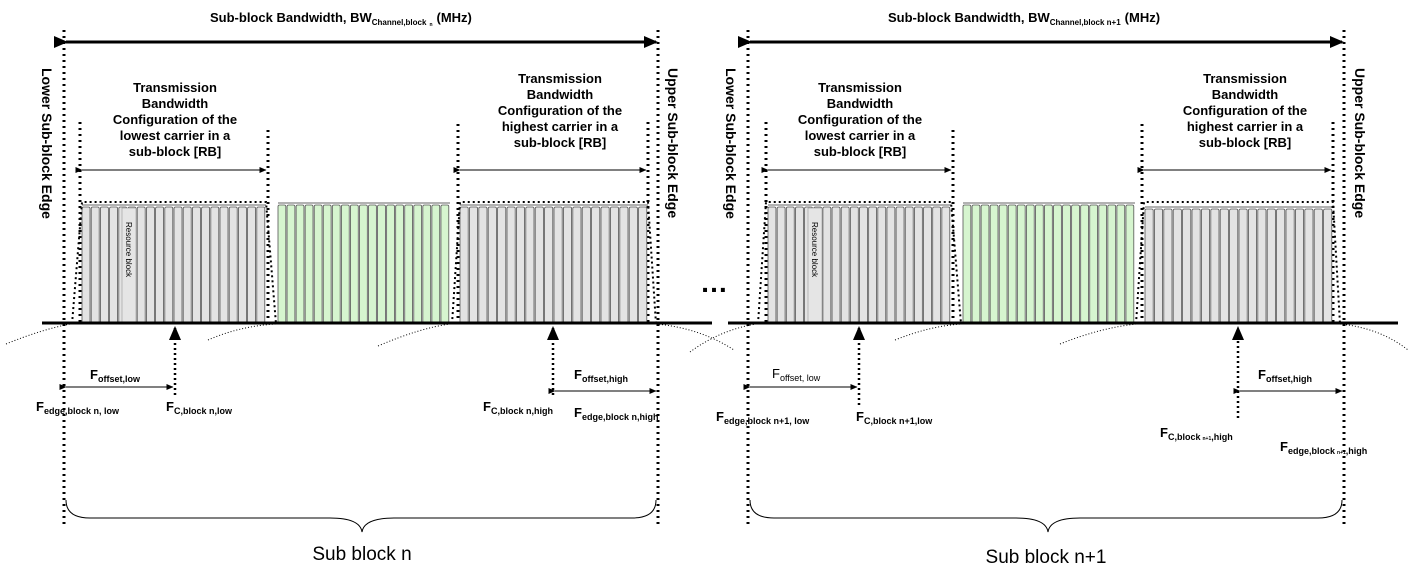  I want to click on fc-low-label: FC,block n,low, so click(199, 407).